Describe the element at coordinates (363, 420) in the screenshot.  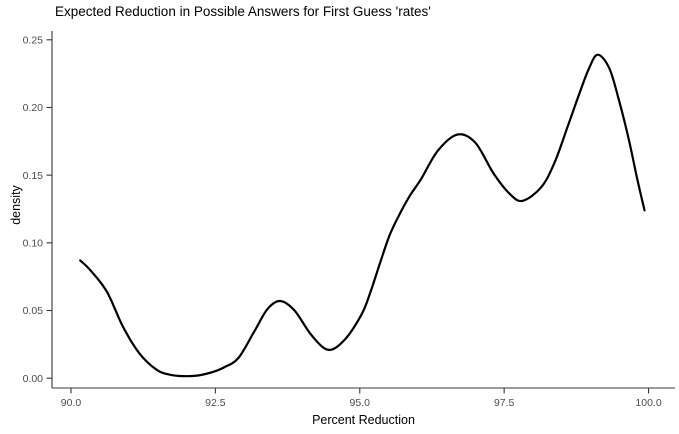
I see `x-axis-title: Percent Reduction` at that location.